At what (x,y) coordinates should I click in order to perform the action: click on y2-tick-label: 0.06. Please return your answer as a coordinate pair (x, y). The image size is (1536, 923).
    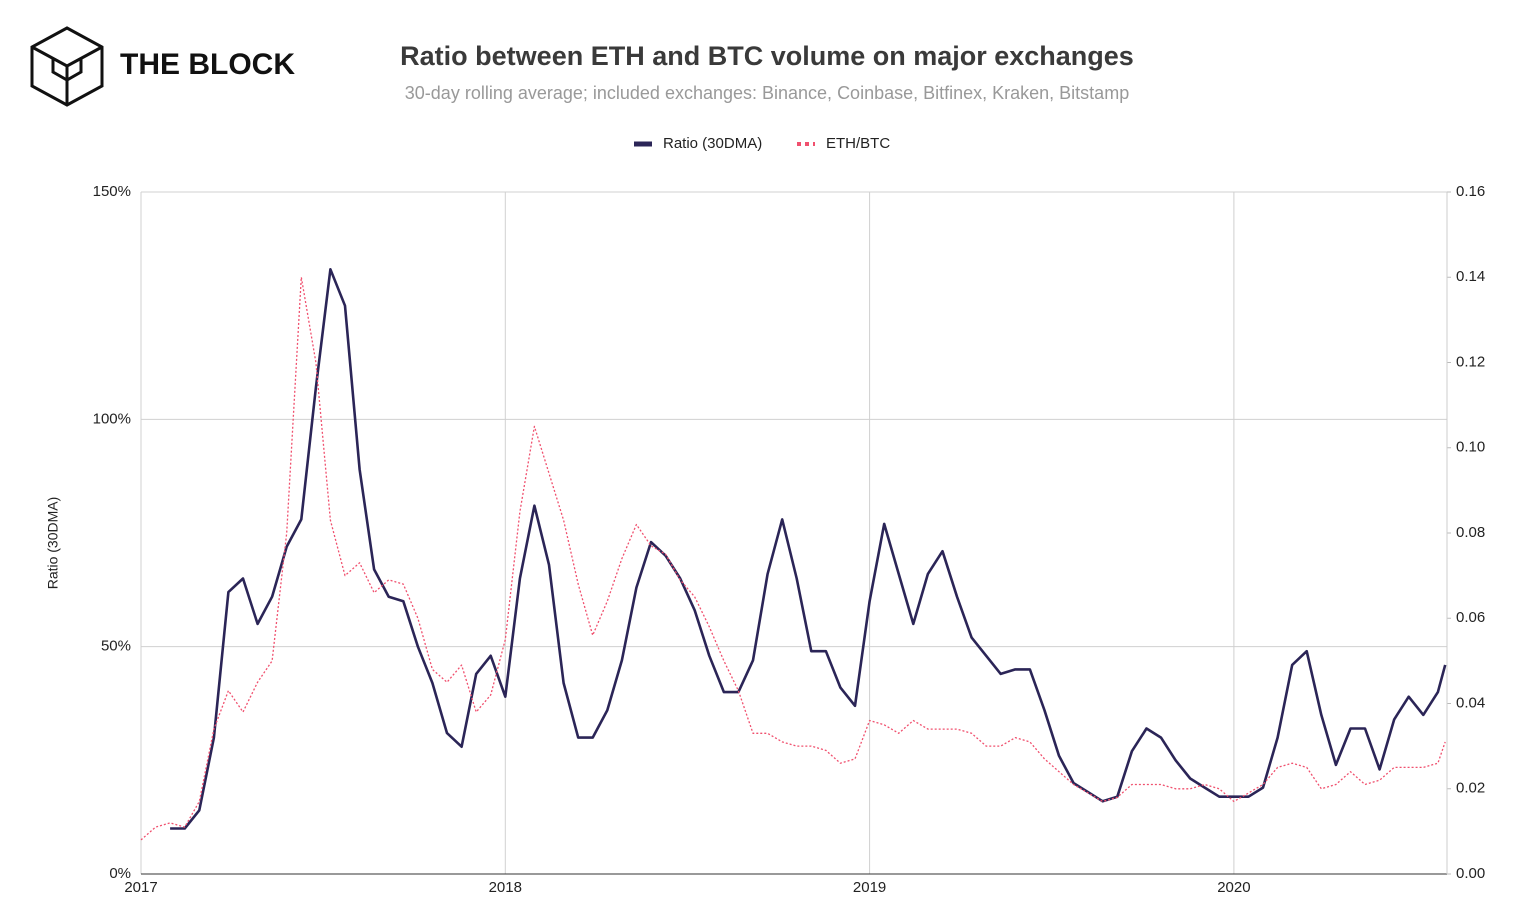
    Looking at the image, I should click on (1470, 617).